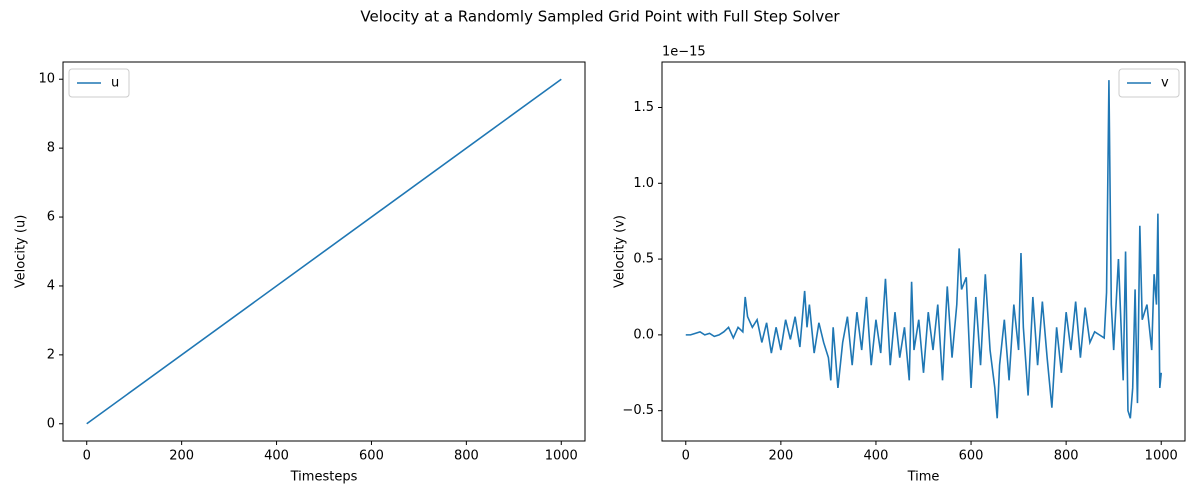  Describe the element at coordinates (643, 107) in the screenshot. I see `y-tick-label: 1.5` at that location.